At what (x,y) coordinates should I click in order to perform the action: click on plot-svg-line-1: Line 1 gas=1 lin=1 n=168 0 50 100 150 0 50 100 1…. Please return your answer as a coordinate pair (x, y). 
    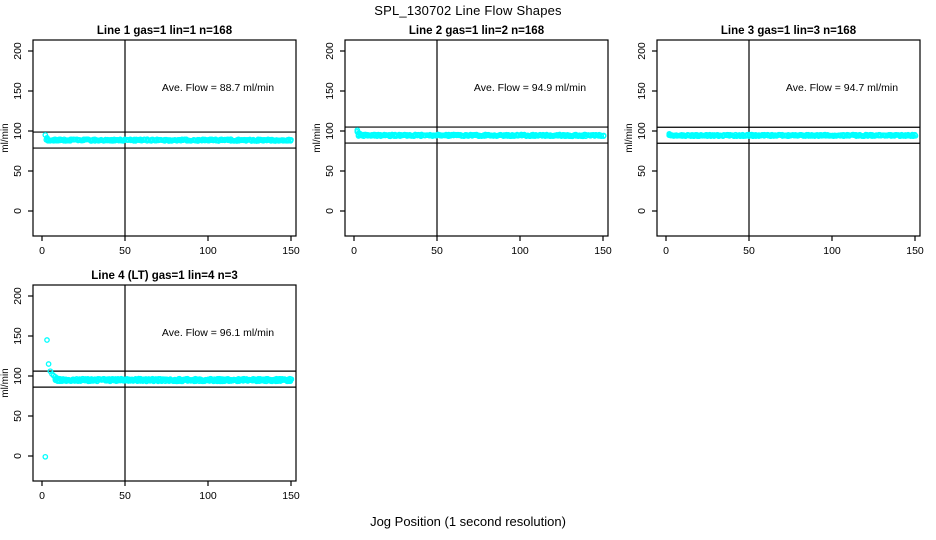
    Looking at the image, I should click on (150, 141).